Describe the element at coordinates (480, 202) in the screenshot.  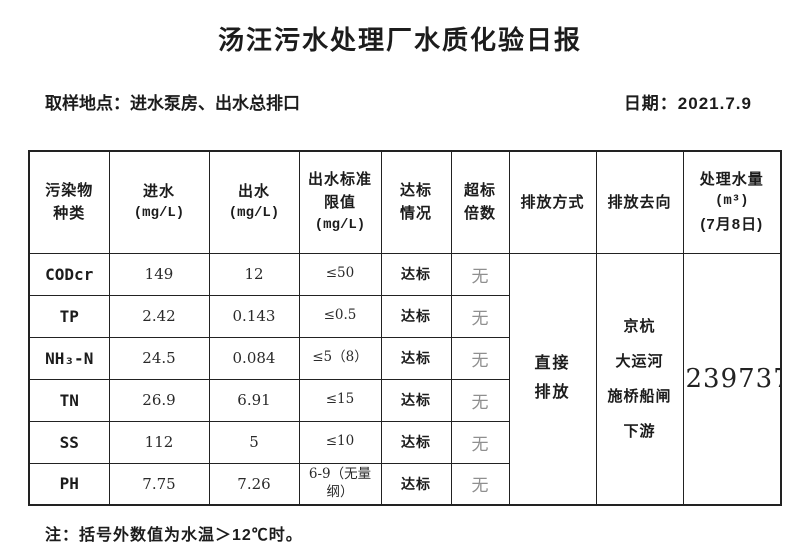
I see `header-exceed-multiple: 超标 倍数` at that location.